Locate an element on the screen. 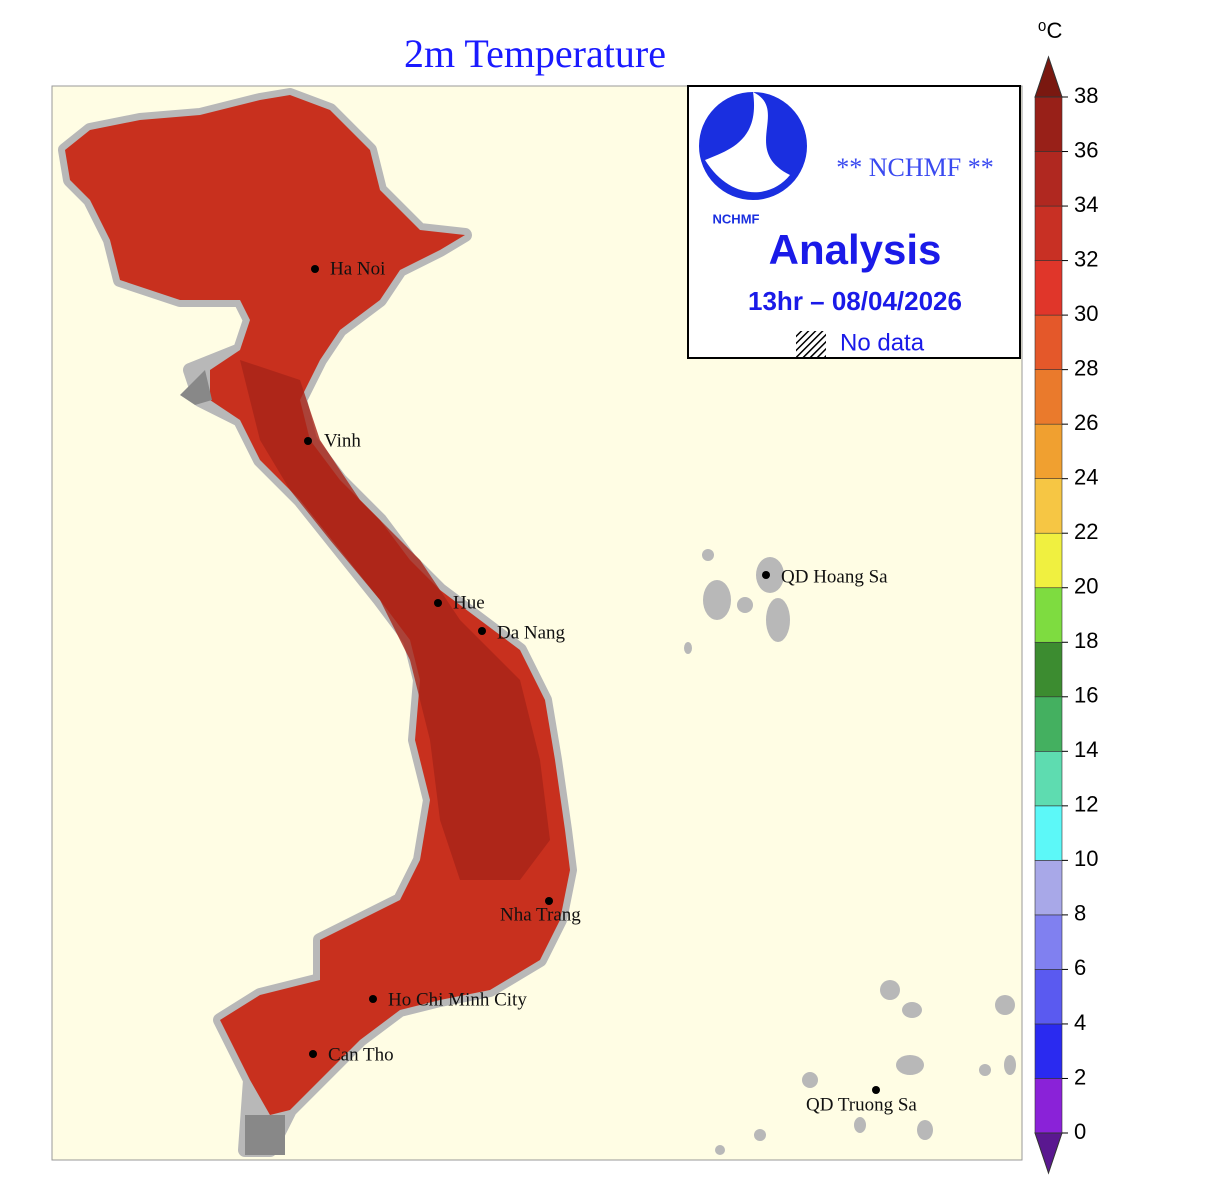  colorbar-tick-label: 2 is located at coordinates (1080, 1076).